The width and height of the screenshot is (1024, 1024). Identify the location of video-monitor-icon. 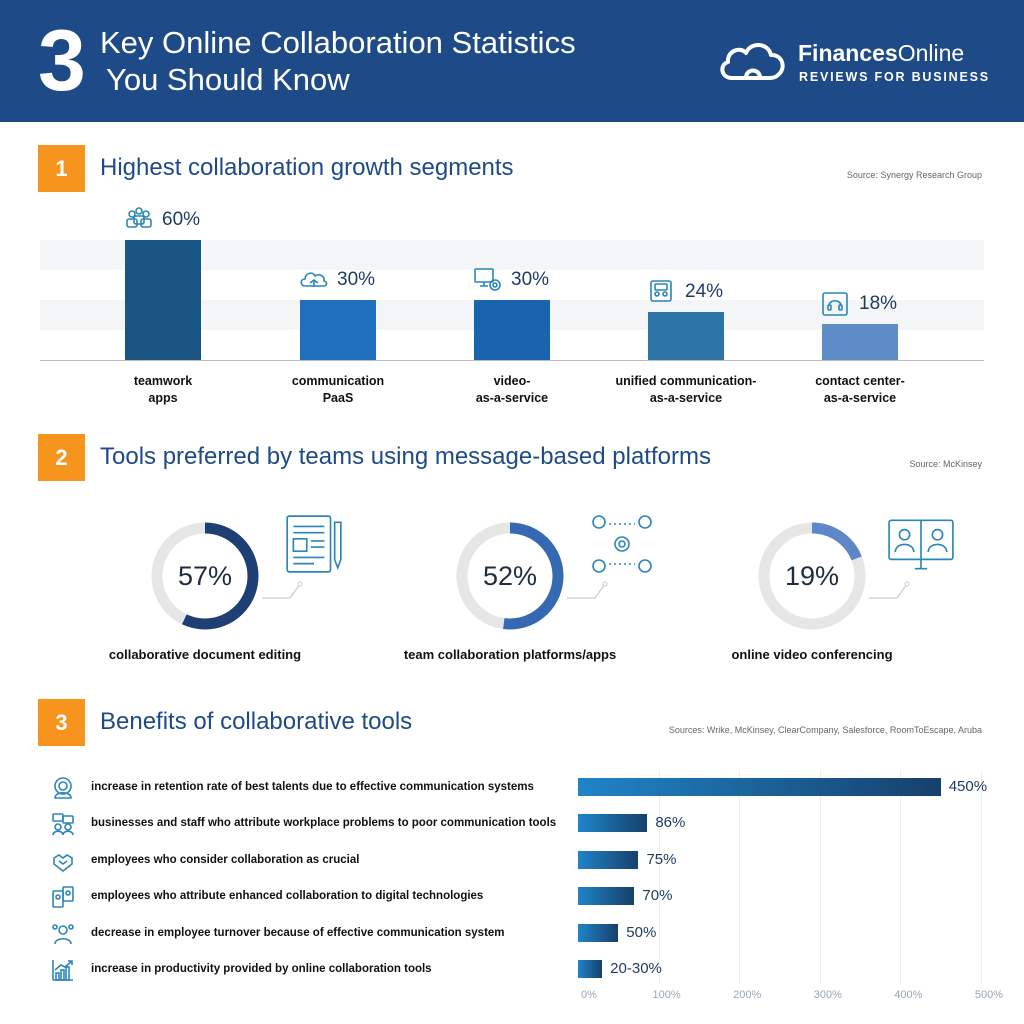
(487, 279).